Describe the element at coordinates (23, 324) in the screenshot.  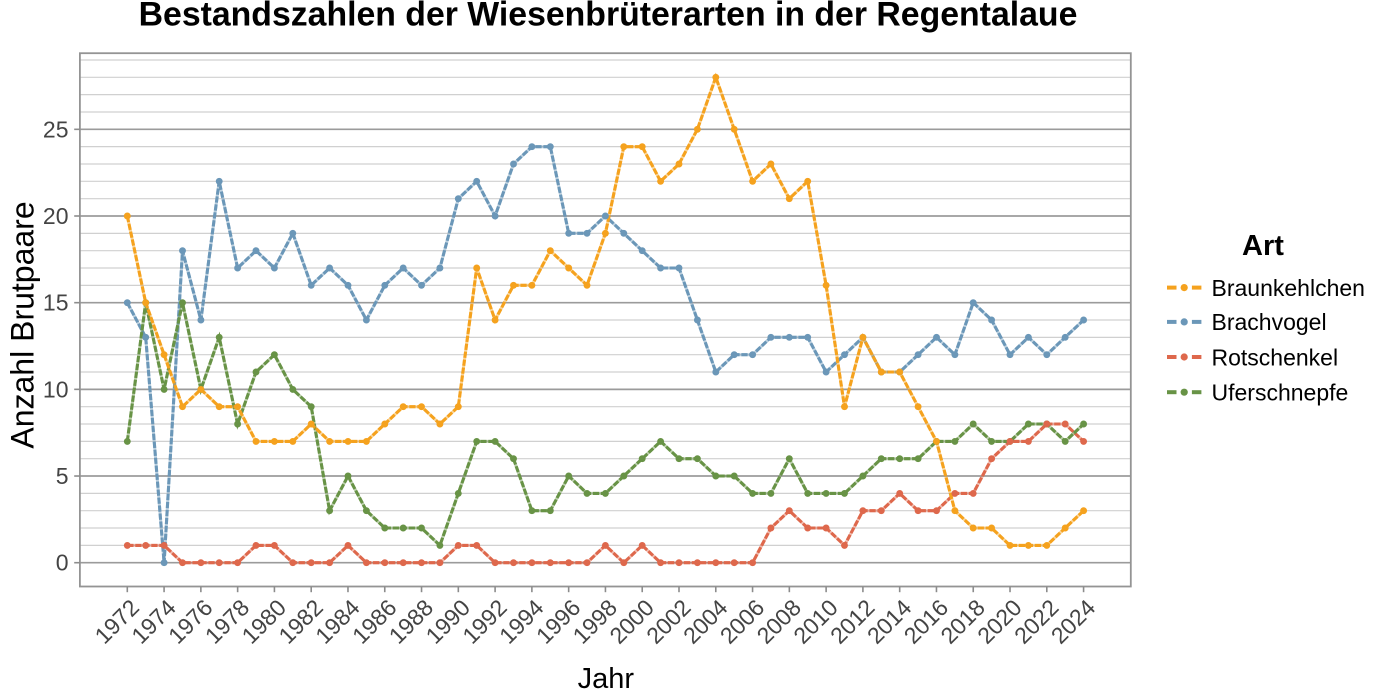
I see `svg-text: Anzahl Brutpaare` at that location.